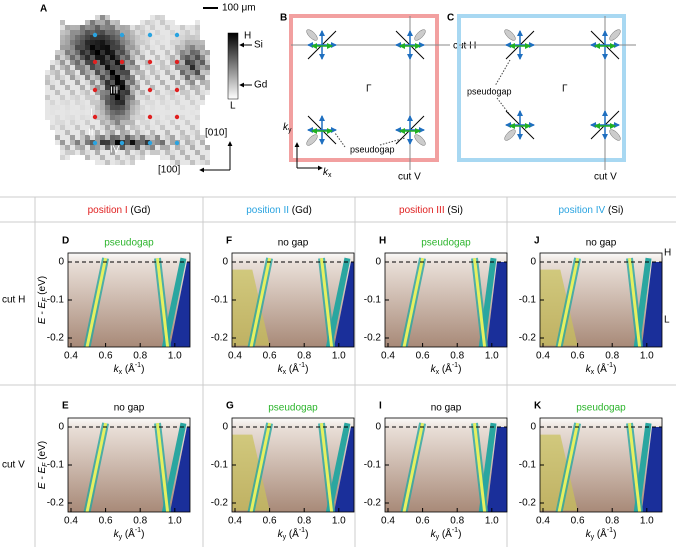  Describe the element at coordinates (496, 469) in the screenshot. I see `blue-band` at that location.